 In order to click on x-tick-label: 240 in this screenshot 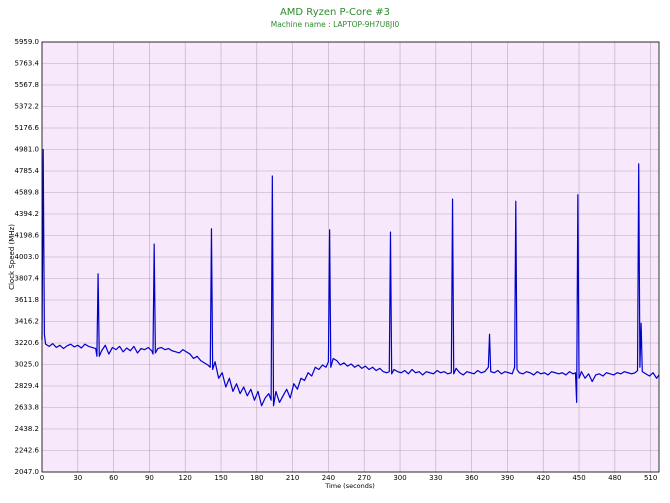, I will do `click(328, 478)`.